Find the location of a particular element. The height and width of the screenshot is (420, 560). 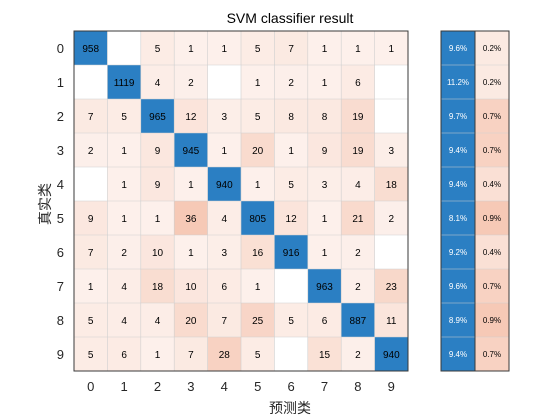

y-tick-label: 3 is located at coordinates (60, 150).